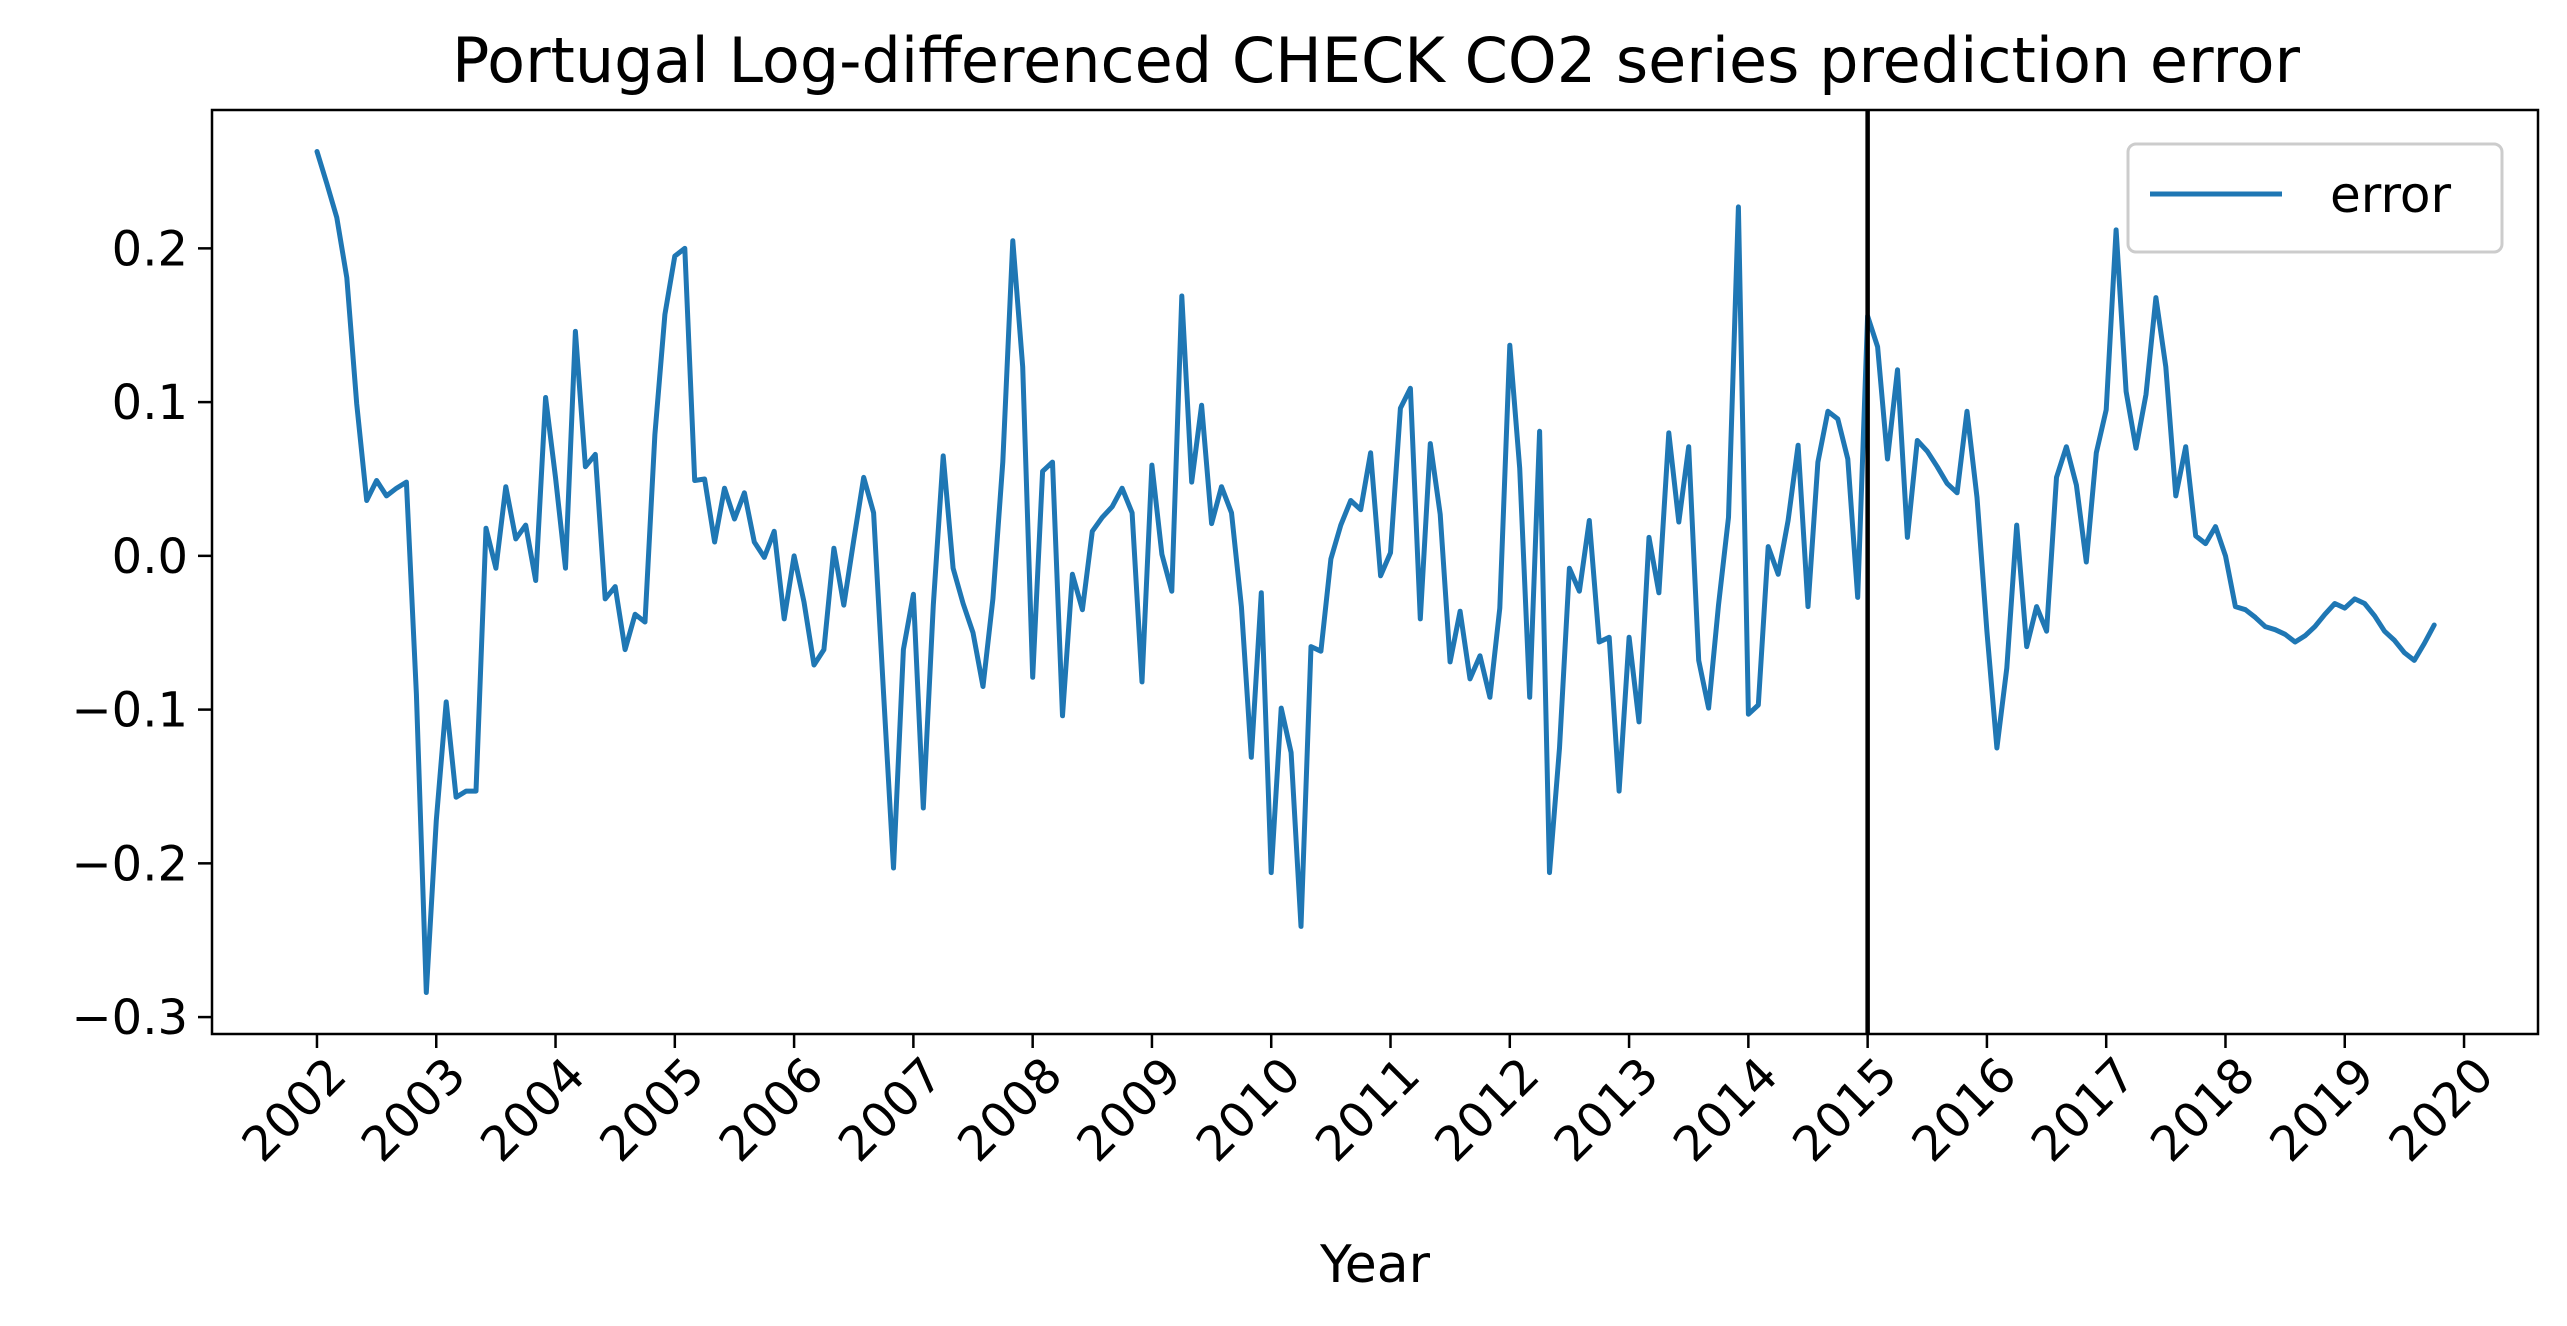  I want to click on y-tick-label: 0.0, so click(150, 557).